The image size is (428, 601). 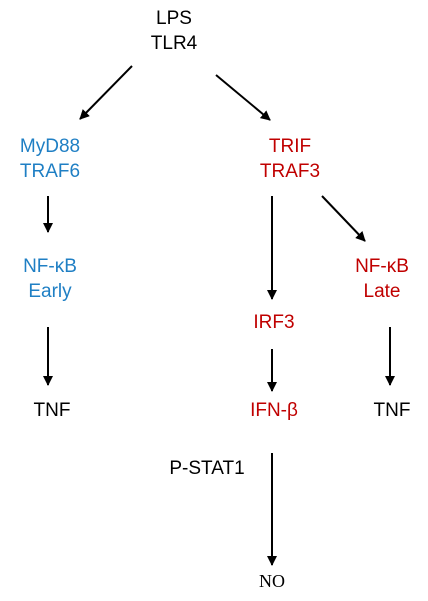 What do you see at coordinates (50, 266) in the screenshot?
I see `nfkb-early-label: NF-κB` at bounding box center [50, 266].